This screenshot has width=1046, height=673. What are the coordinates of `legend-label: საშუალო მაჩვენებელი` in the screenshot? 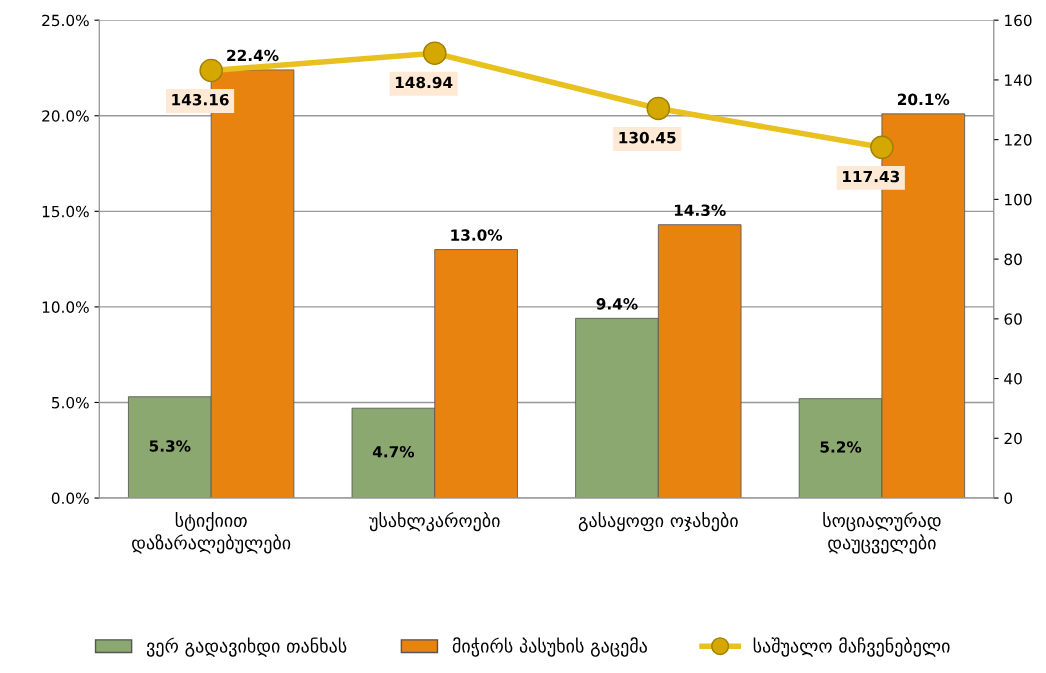 It's located at (851, 647).